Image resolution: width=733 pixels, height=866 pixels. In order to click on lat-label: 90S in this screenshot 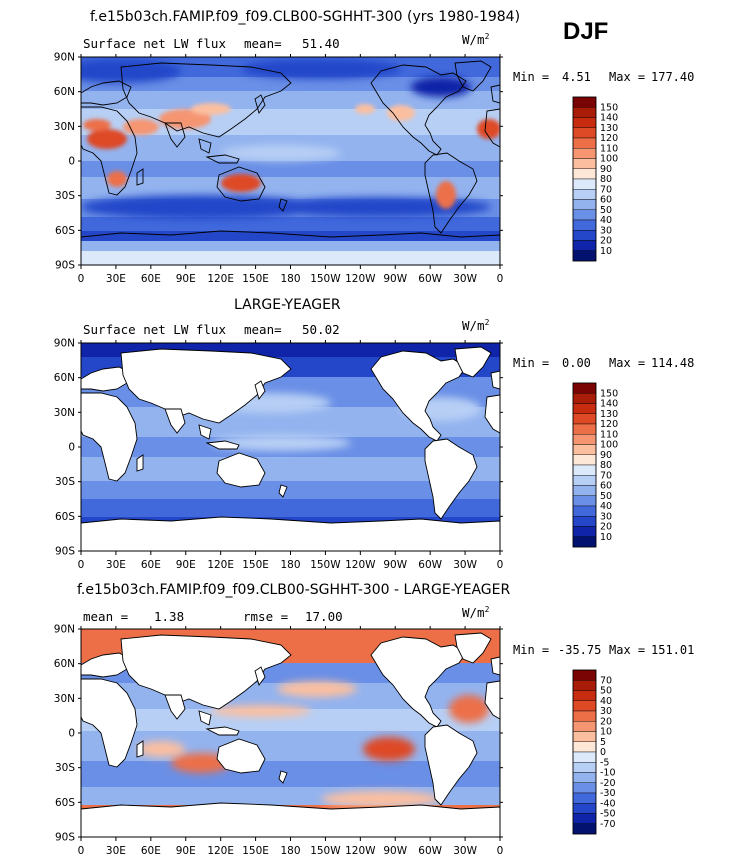, I will do `click(65, 266)`.